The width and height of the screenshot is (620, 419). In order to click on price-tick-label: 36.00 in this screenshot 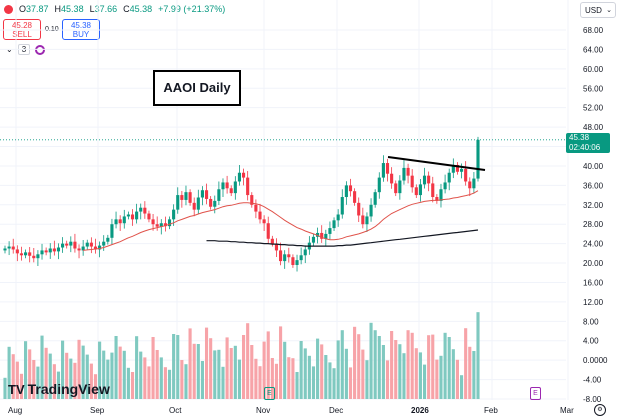, I will do `click(593, 185)`.